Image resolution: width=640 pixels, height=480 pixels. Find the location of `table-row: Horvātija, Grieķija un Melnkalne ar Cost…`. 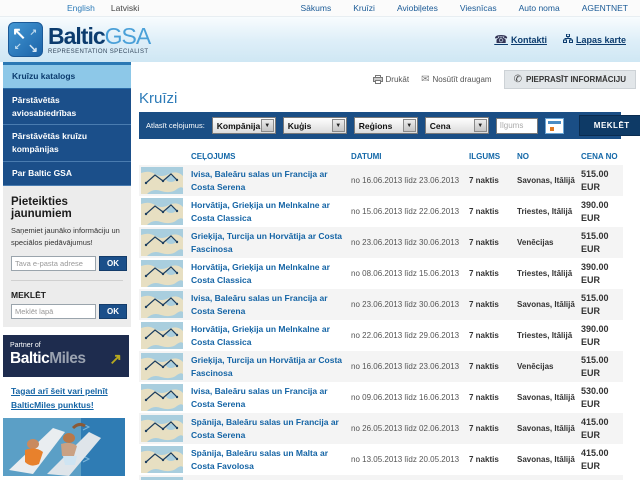

table-row: Horvātija, Grieķija un Melnkalne ar Cost… is located at coordinates (381, 335).